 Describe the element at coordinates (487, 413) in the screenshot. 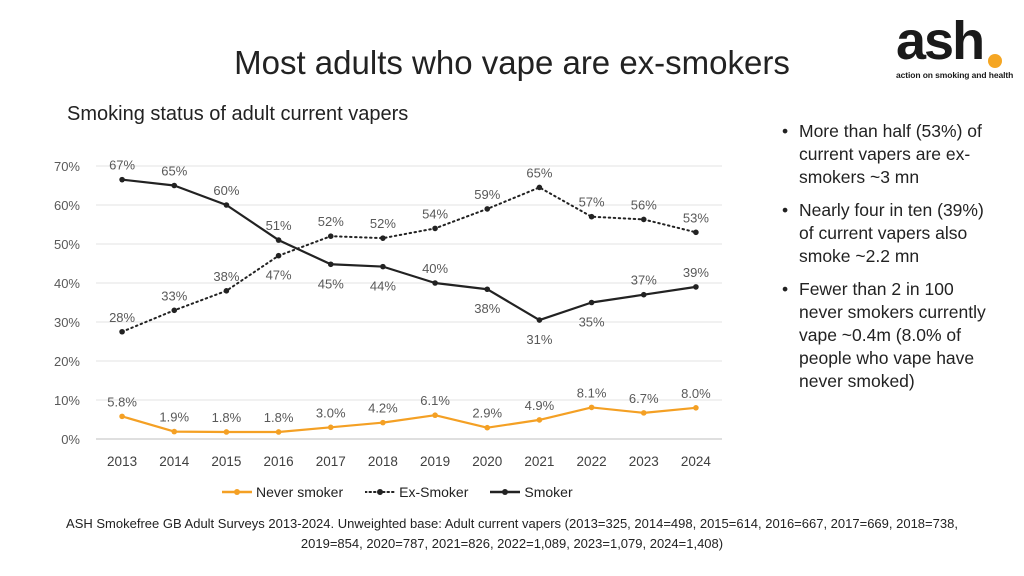

I see `data-label-never-smoker: 2.9%` at that location.